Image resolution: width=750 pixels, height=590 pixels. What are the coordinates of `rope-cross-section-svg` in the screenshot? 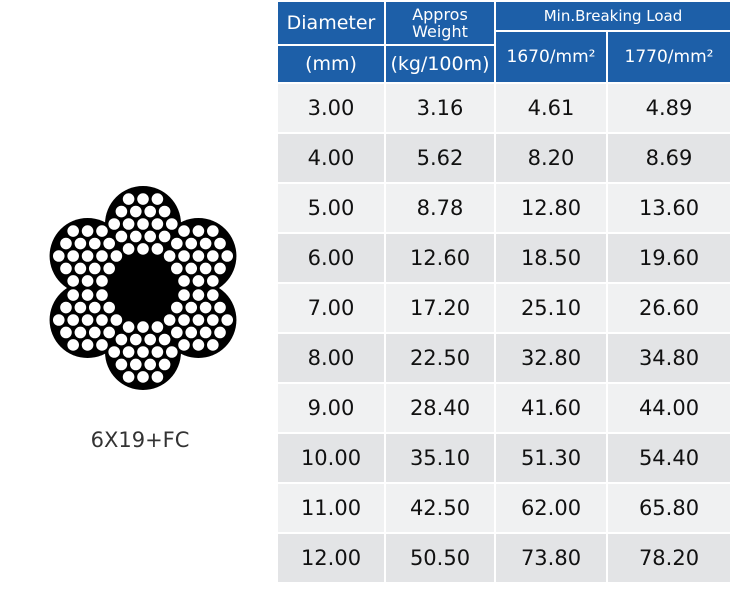 It's located at (143, 288).